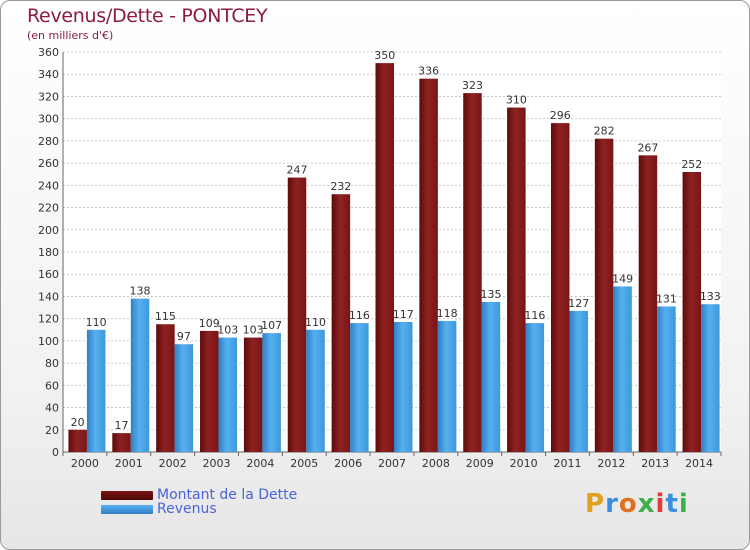 Image resolution: width=750 pixels, height=550 pixels. Describe the element at coordinates (611, 463) in the screenshot. I see `x-tick-label: 2012` at that location.